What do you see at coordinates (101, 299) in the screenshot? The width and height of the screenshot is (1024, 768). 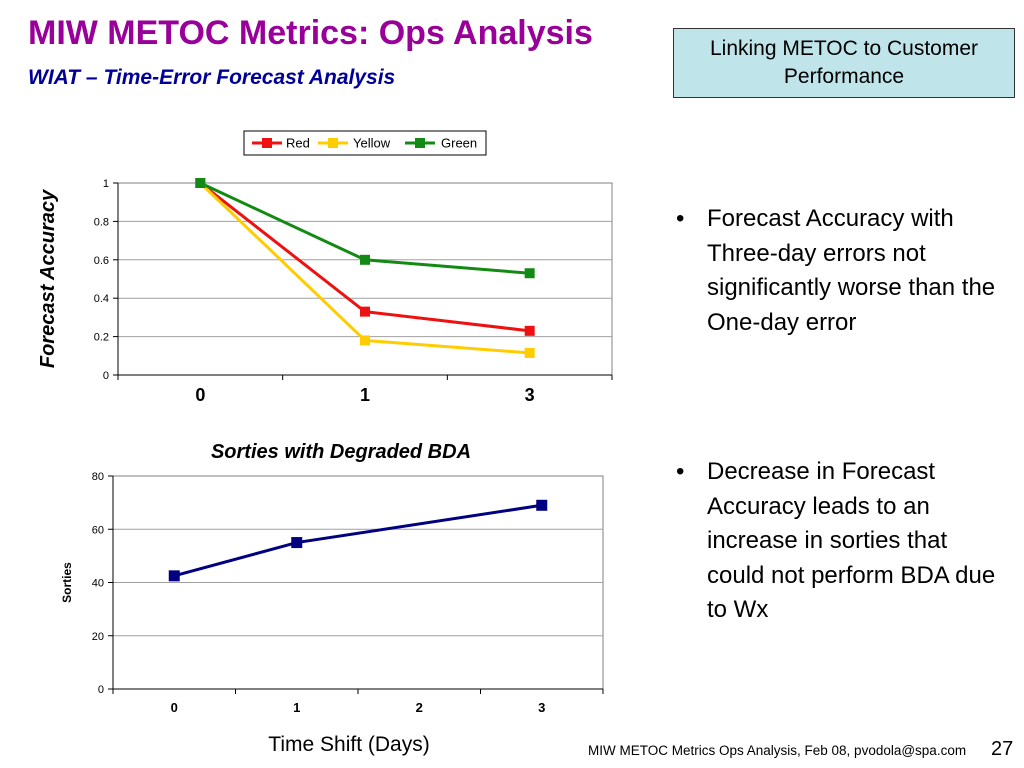 I see `y-tick-label: 0.4` at bounding box center [101, 299].